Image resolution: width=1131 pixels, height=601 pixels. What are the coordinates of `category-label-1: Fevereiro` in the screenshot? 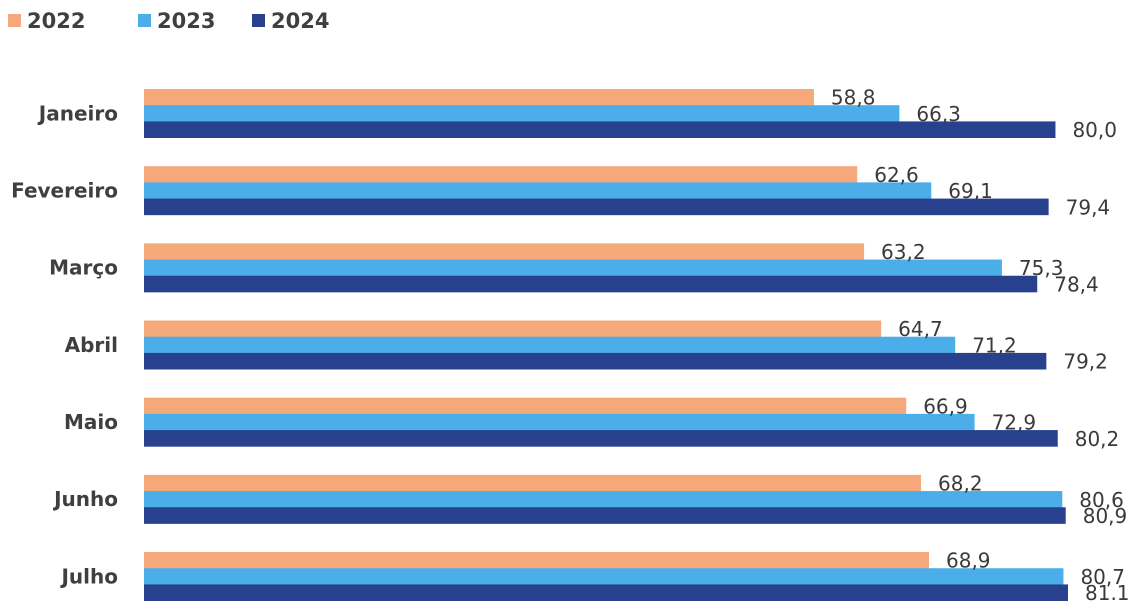 It's located at (64, 190).